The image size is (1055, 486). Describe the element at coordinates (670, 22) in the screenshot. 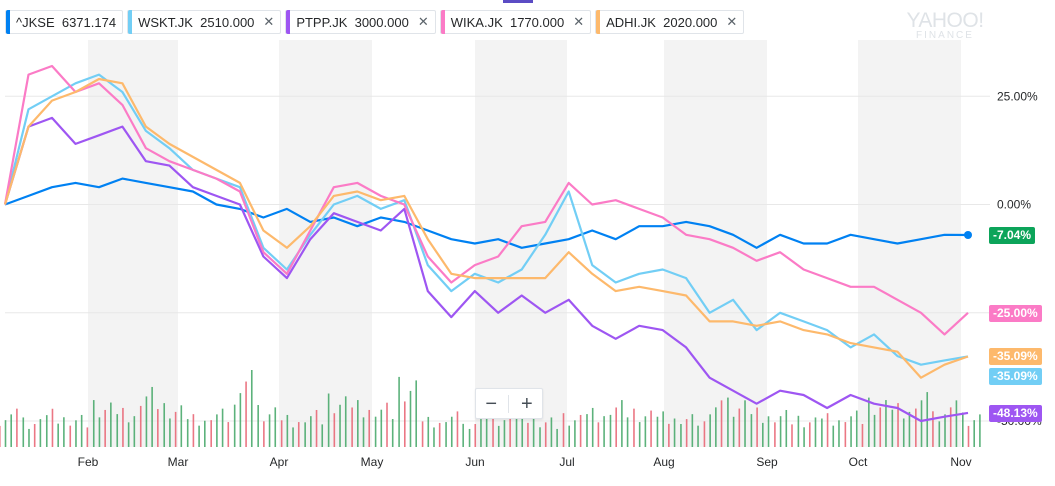

I see `legend-chip: ADHI.JK 2020.000 ✕` at that location.